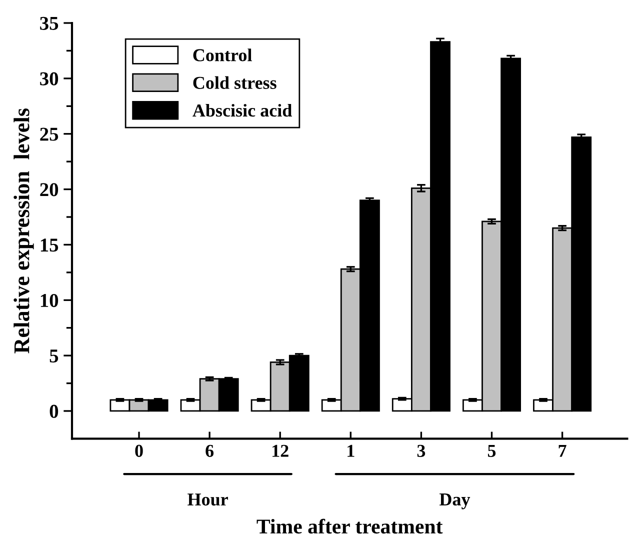  I want to click on y-tick-label: 5, so click(54, 356).